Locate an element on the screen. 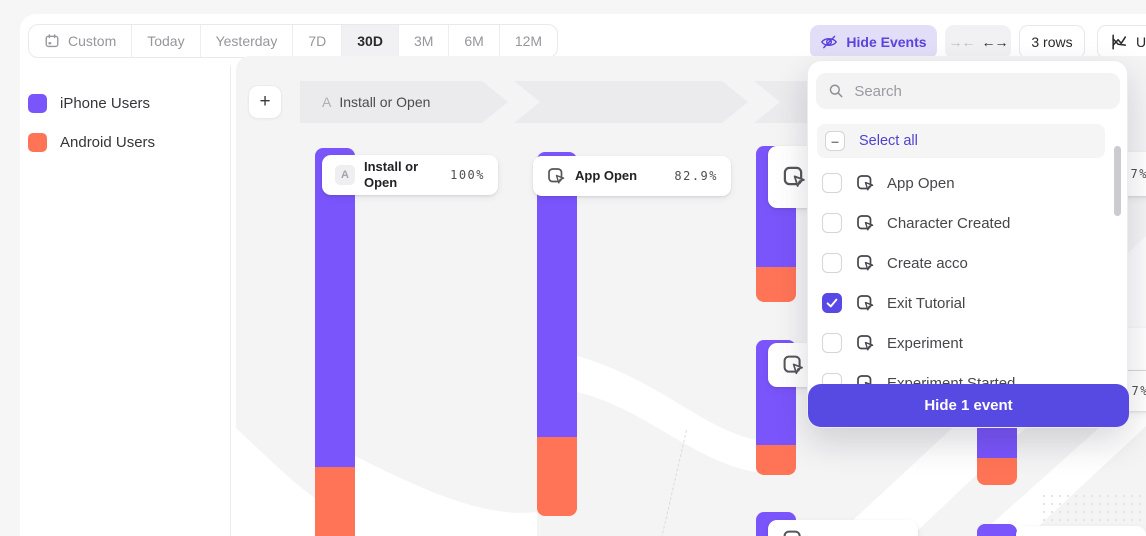  date-range-label: 6M is located at coordinates (474, 41).